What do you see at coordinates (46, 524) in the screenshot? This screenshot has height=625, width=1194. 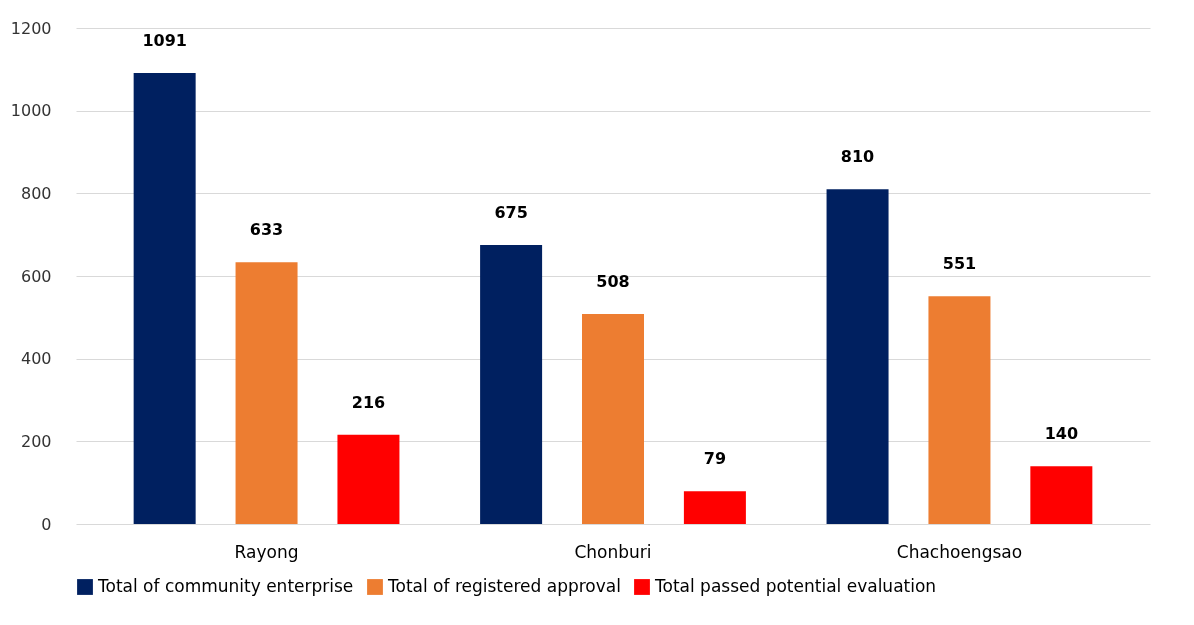 I see `y-tick-label: 0` at bounding box center [46, 524].